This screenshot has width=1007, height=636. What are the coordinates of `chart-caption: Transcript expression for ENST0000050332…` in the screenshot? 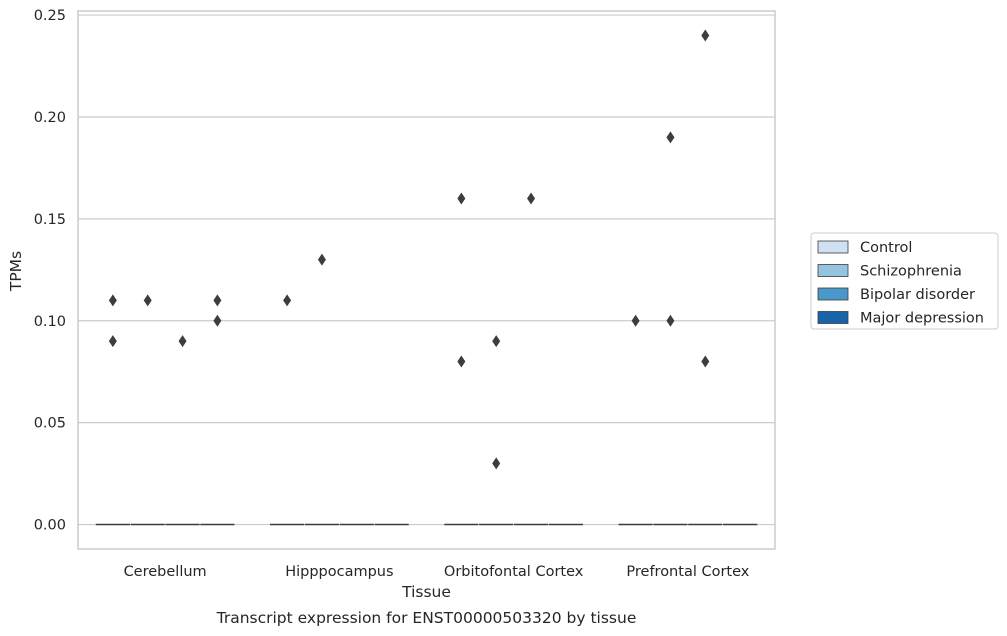 It's located at (426, 618).